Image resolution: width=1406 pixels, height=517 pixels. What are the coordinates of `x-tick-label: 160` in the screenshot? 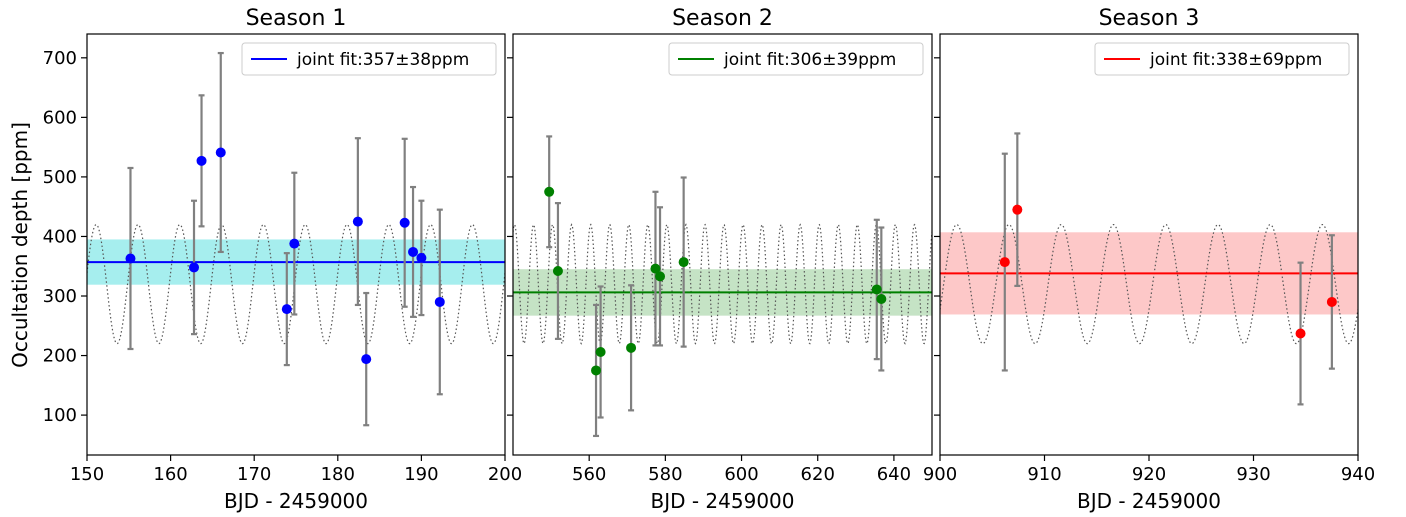 It's located at (170, 474).